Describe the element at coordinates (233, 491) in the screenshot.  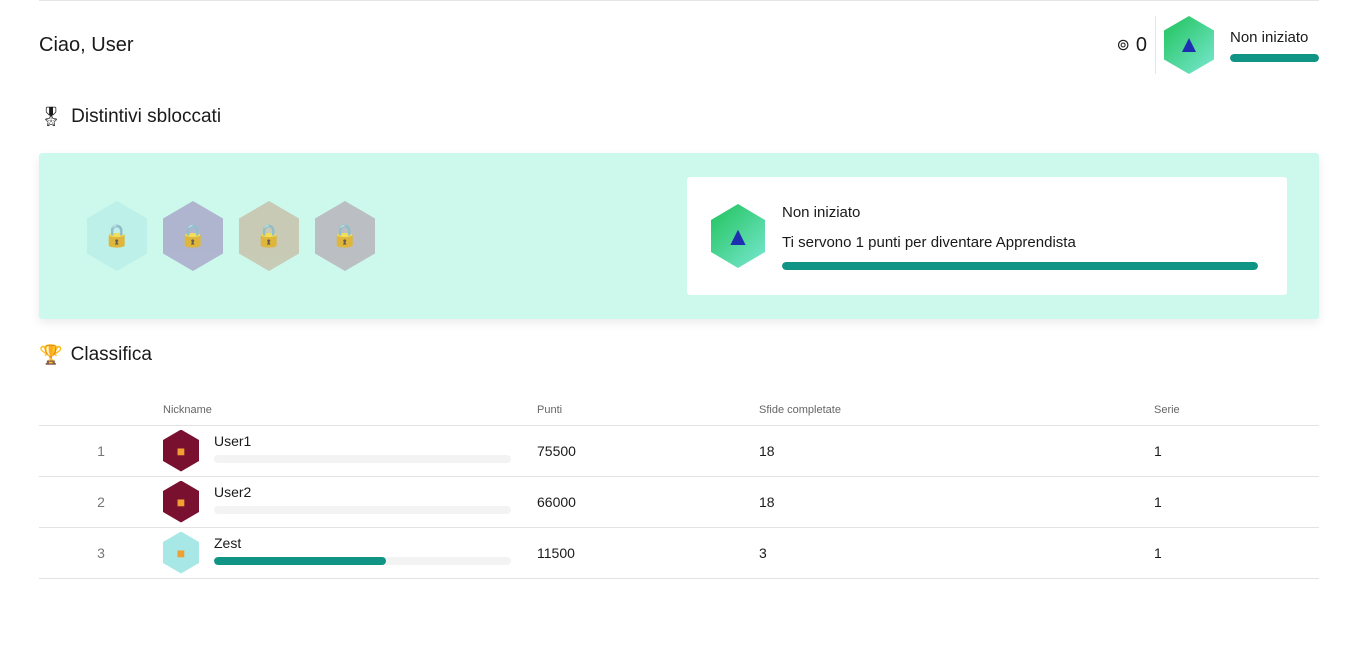
I see `nickname: User2` at that location.